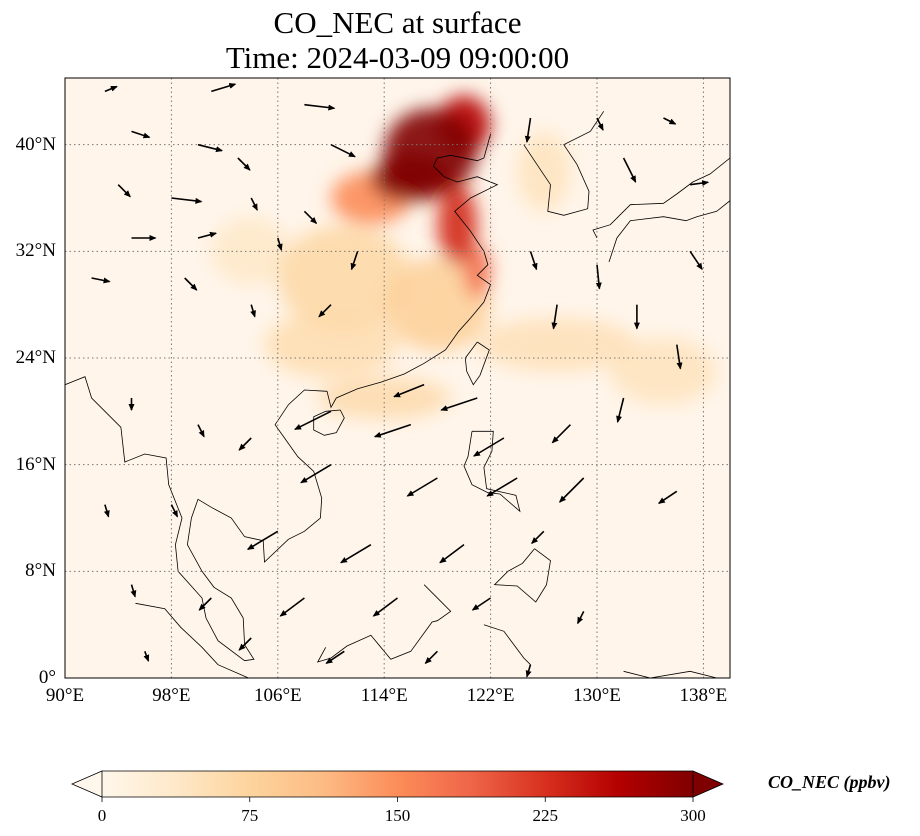  I want to click on colorbar, so click(397, 784).